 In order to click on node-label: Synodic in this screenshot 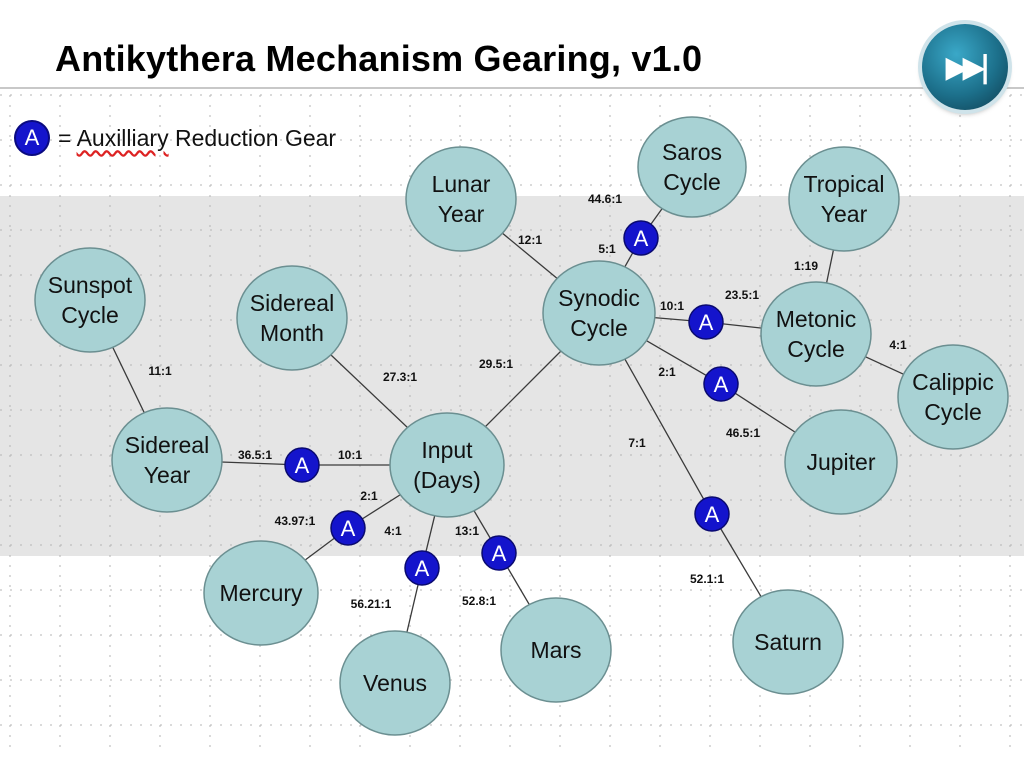, I will do `click(599, 298)`.